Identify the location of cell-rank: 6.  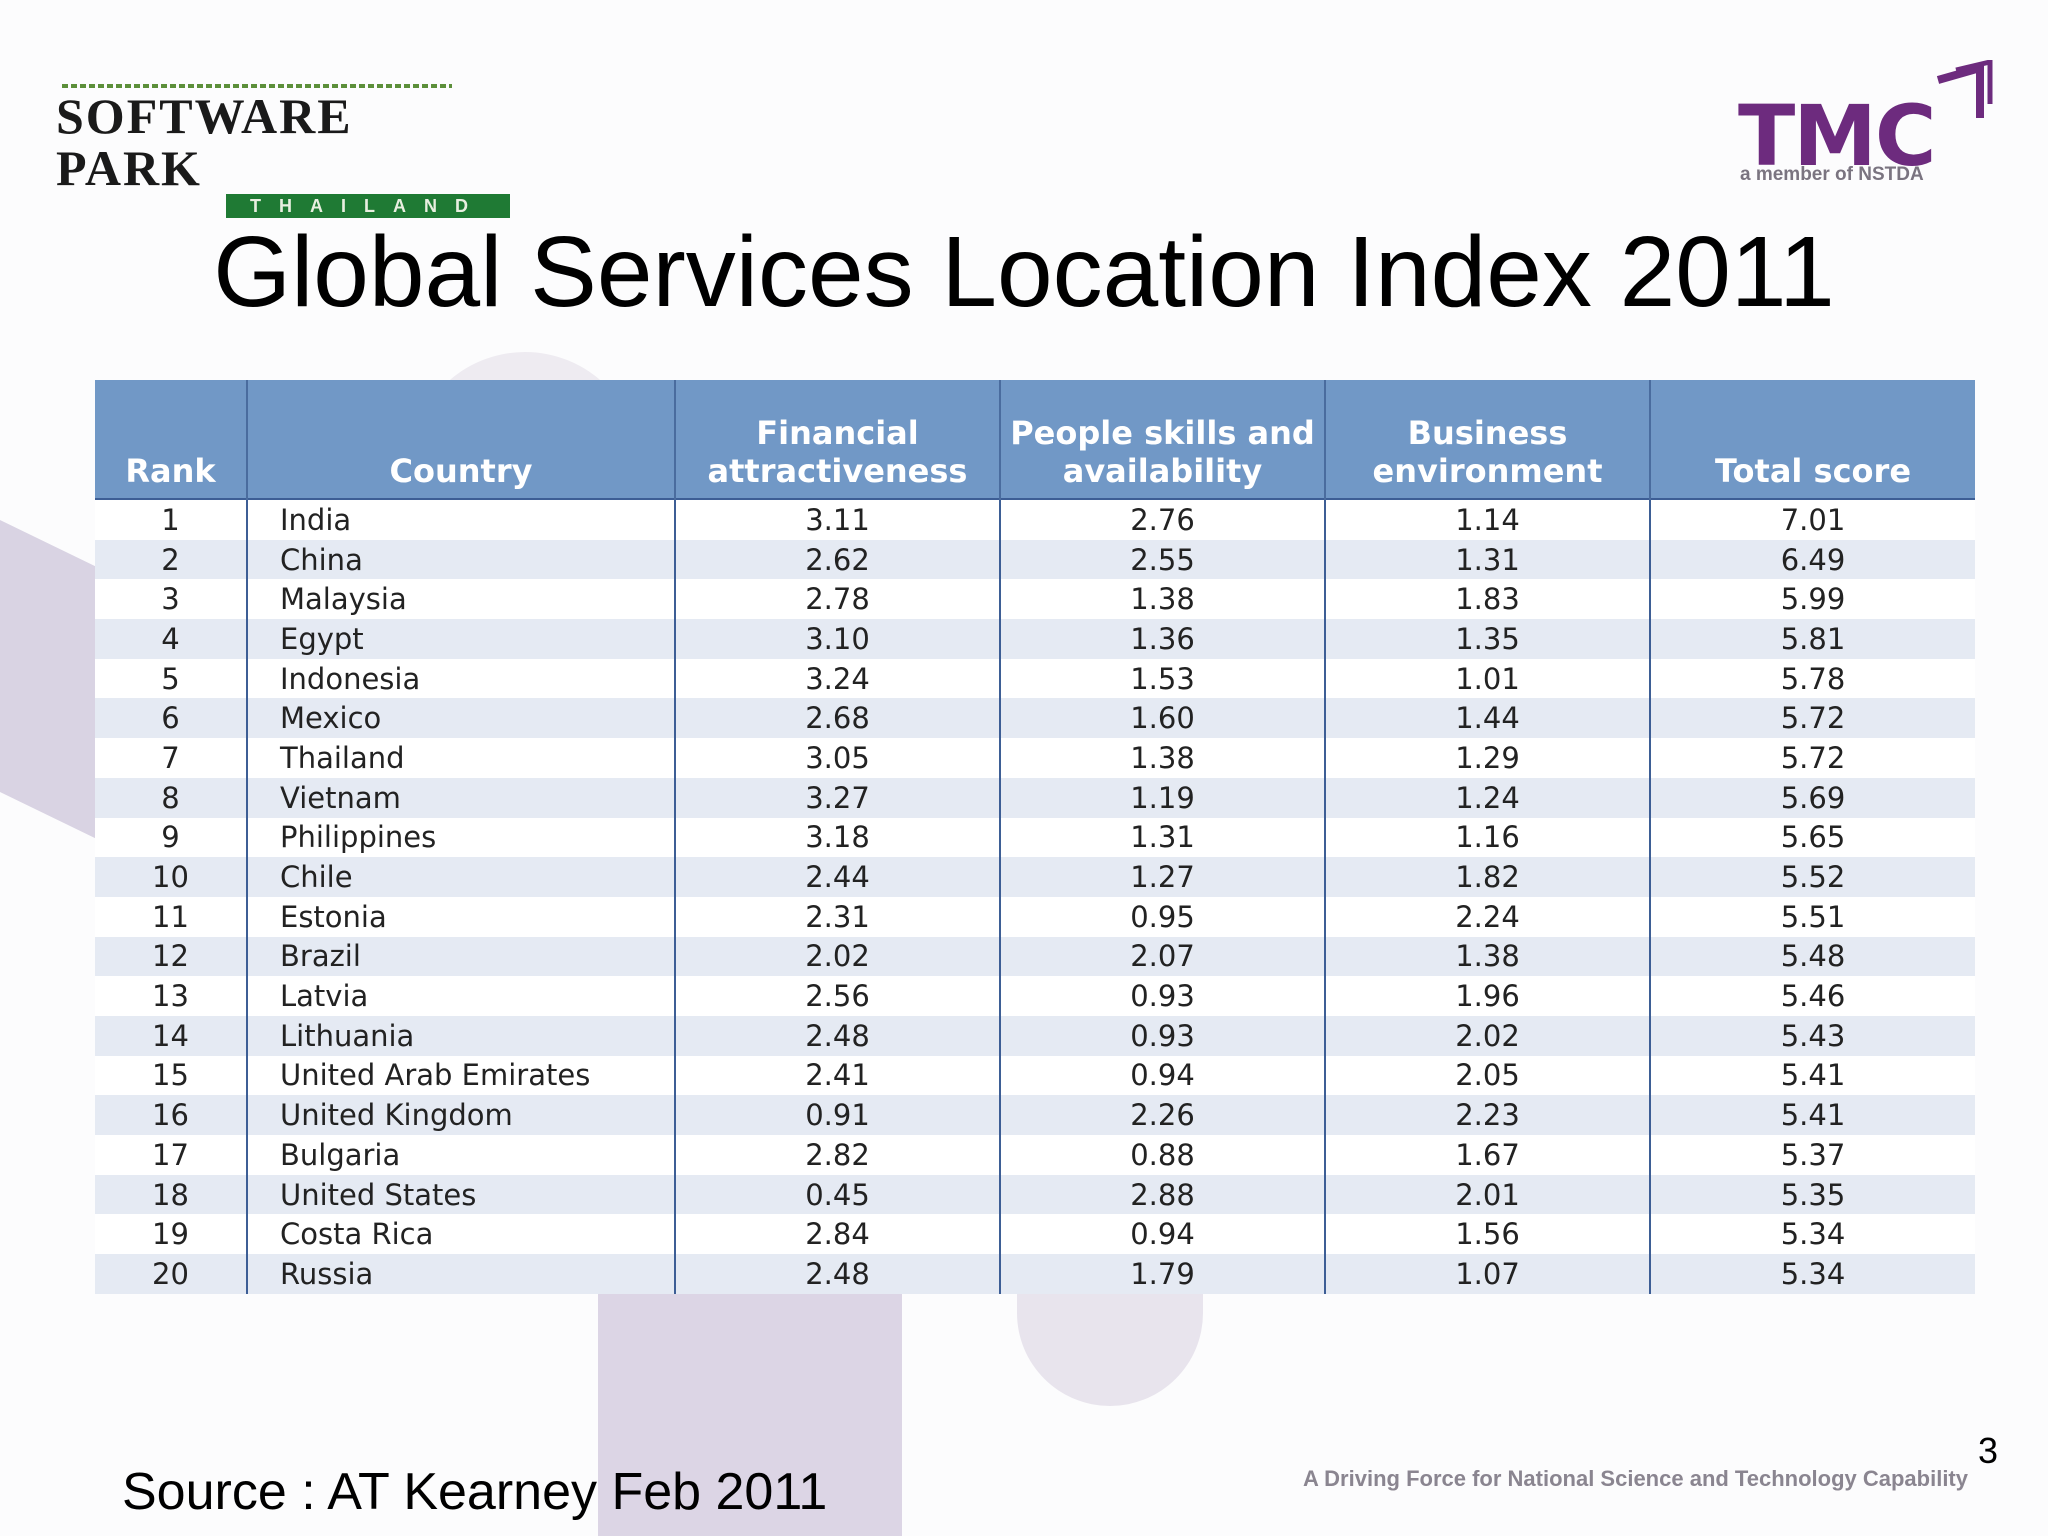
(171, 718).